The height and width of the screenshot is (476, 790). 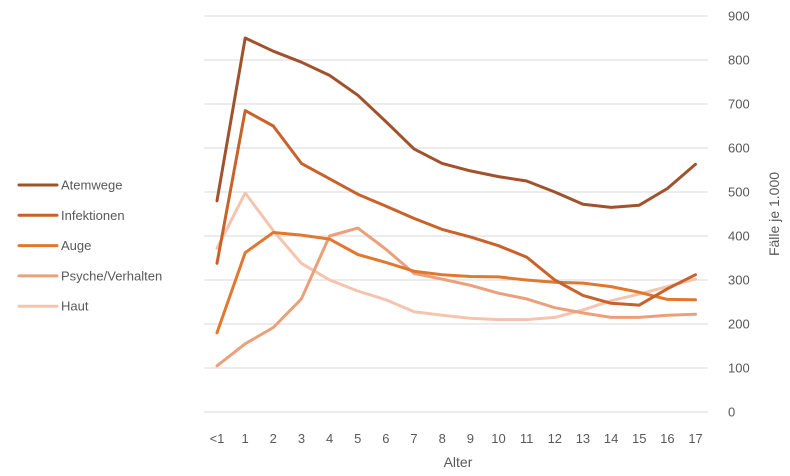 I want to click on x-tick-label: 9, so click(x=470, y=438).